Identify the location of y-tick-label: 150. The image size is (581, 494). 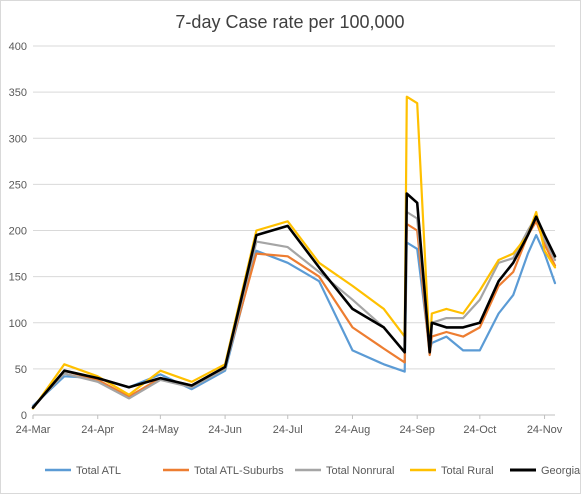
(18, 278).